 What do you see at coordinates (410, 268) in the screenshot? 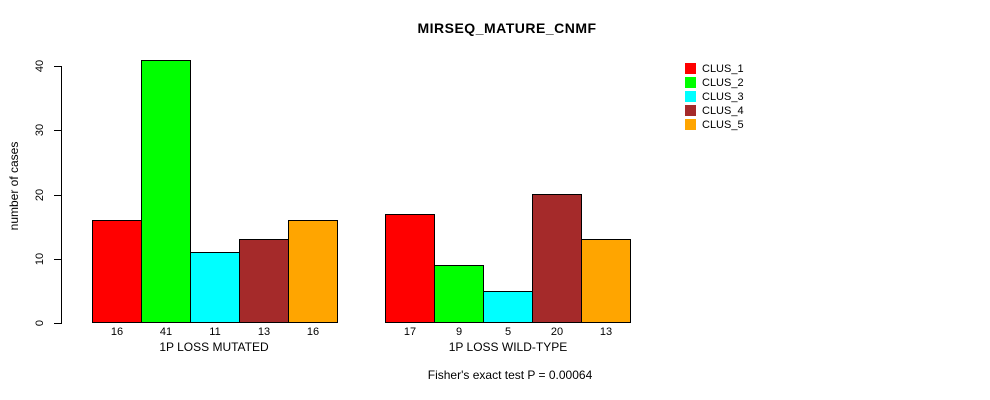
I see `bar-clus_1-group2` at bounding box center [410, 268].